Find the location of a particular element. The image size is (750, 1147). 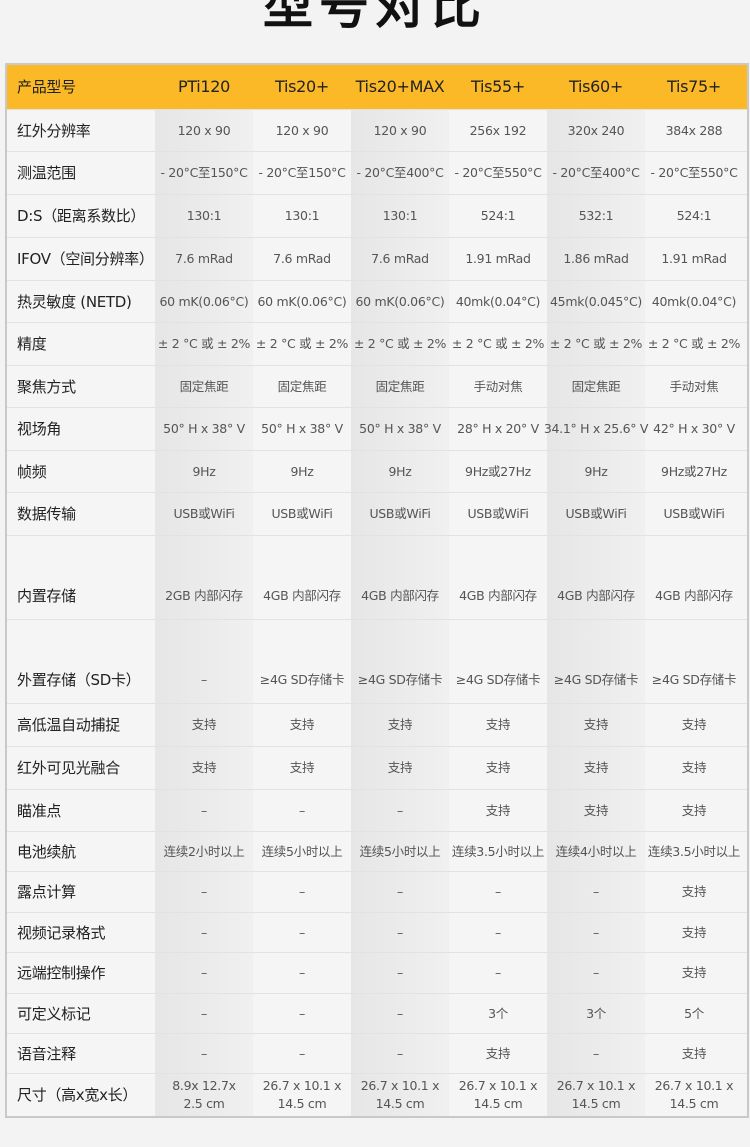

table-row: 可定义标记 – – – 3个 3个 5个 is located at coordinates (377, 1013).